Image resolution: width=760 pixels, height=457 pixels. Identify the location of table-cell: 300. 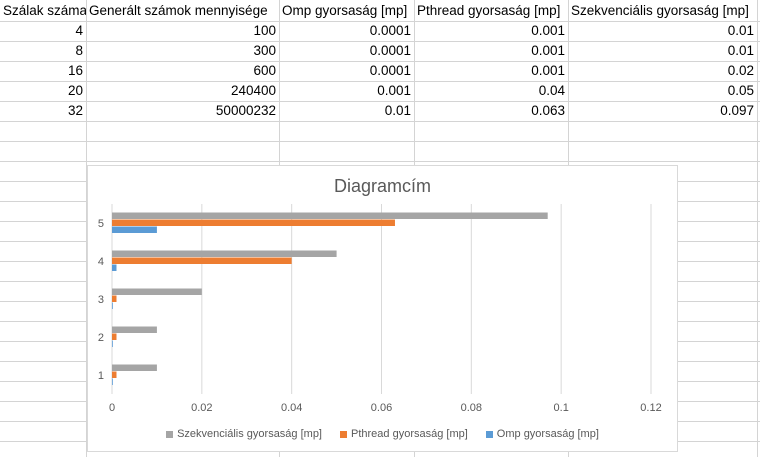
(264, 50).